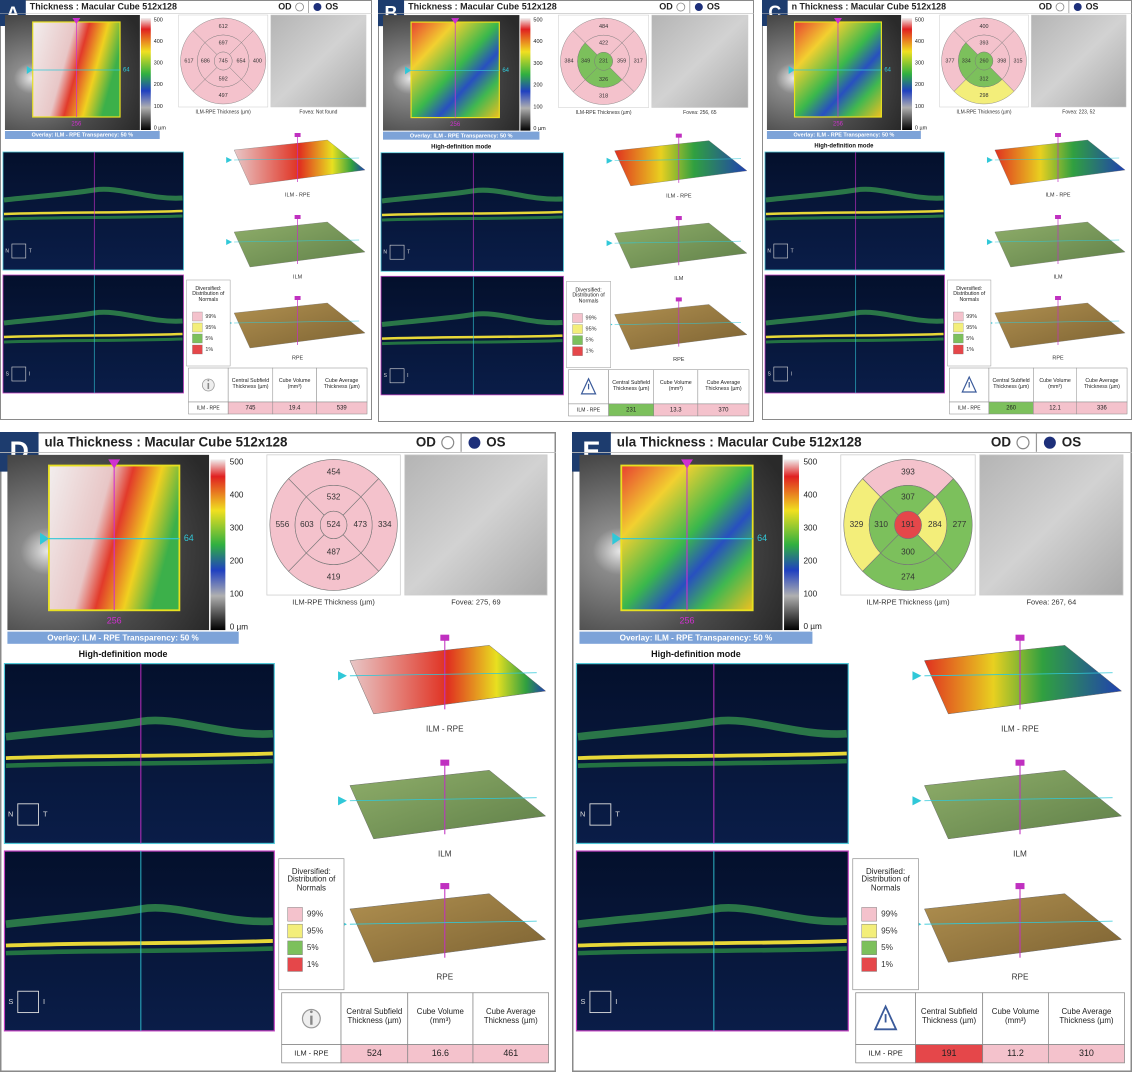 The image size is (1132, 1072). I want to click on inner-value: 697, so click(223, 43).